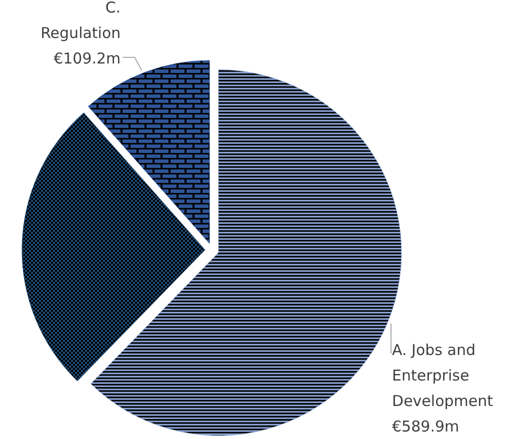  What do you see at coordinates (80, 21) in the screenshot?
I see `slice-label: C. Regulation` at bounding box center [80, 21].